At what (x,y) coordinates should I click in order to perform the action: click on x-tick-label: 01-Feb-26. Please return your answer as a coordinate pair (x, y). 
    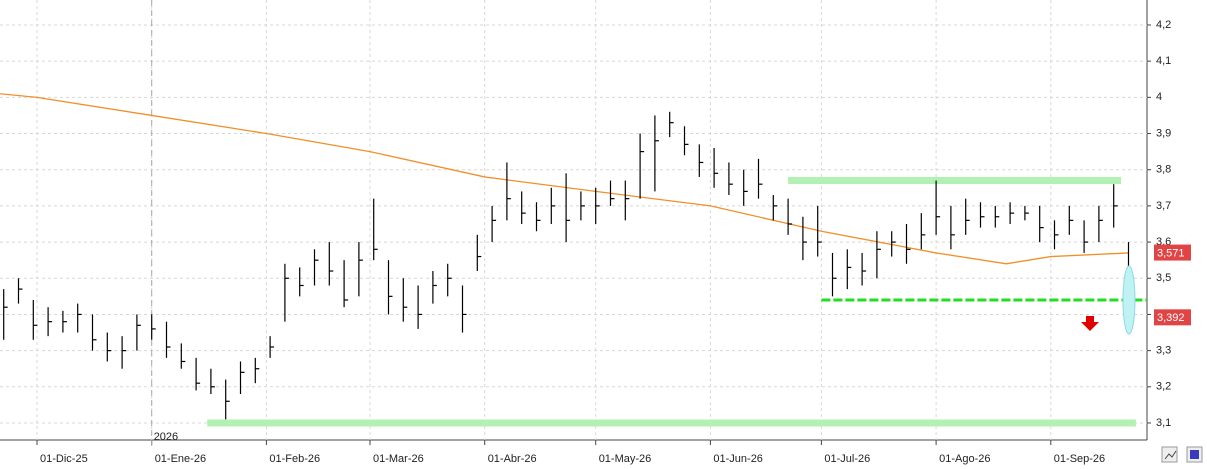
    Looking at the image, I should click on (294, 459).